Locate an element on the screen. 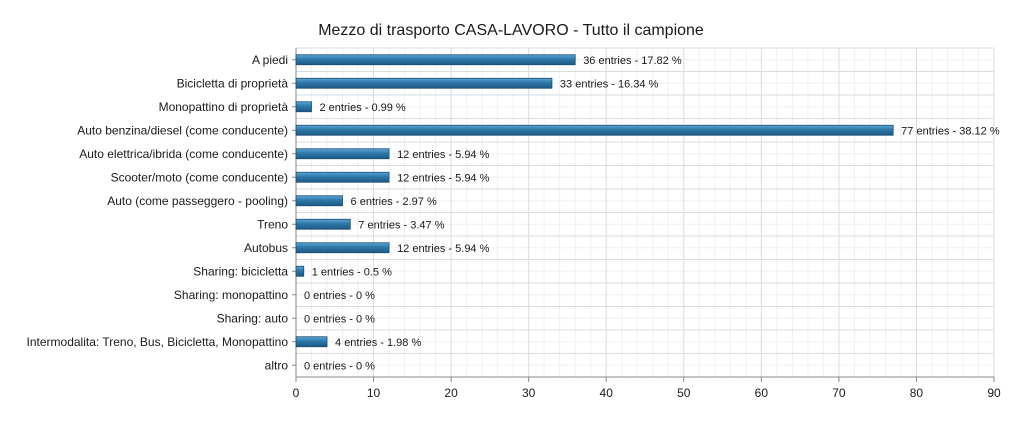 This screenshot has width=1022, height=422. category-label: Autobus is located at coordinates (266, 248).